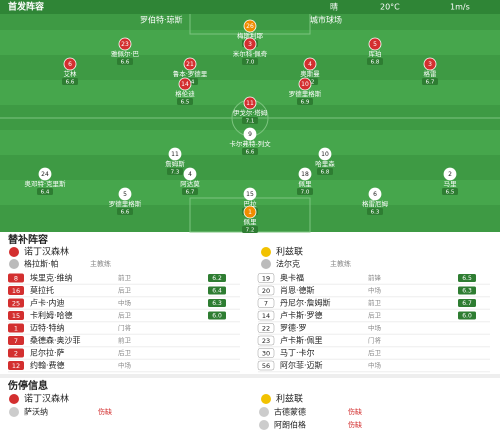 The width and height of the screenshot is (500, 444). What do you see at coordinates (250, 7) in the screenshot?
I see `top-bar` at bounding box center [250, 7].